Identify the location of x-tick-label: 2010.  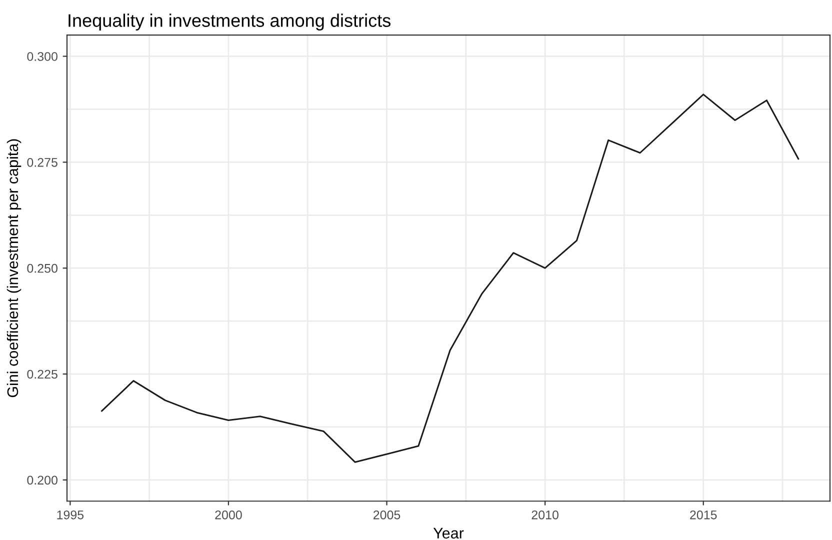
(545, 515).